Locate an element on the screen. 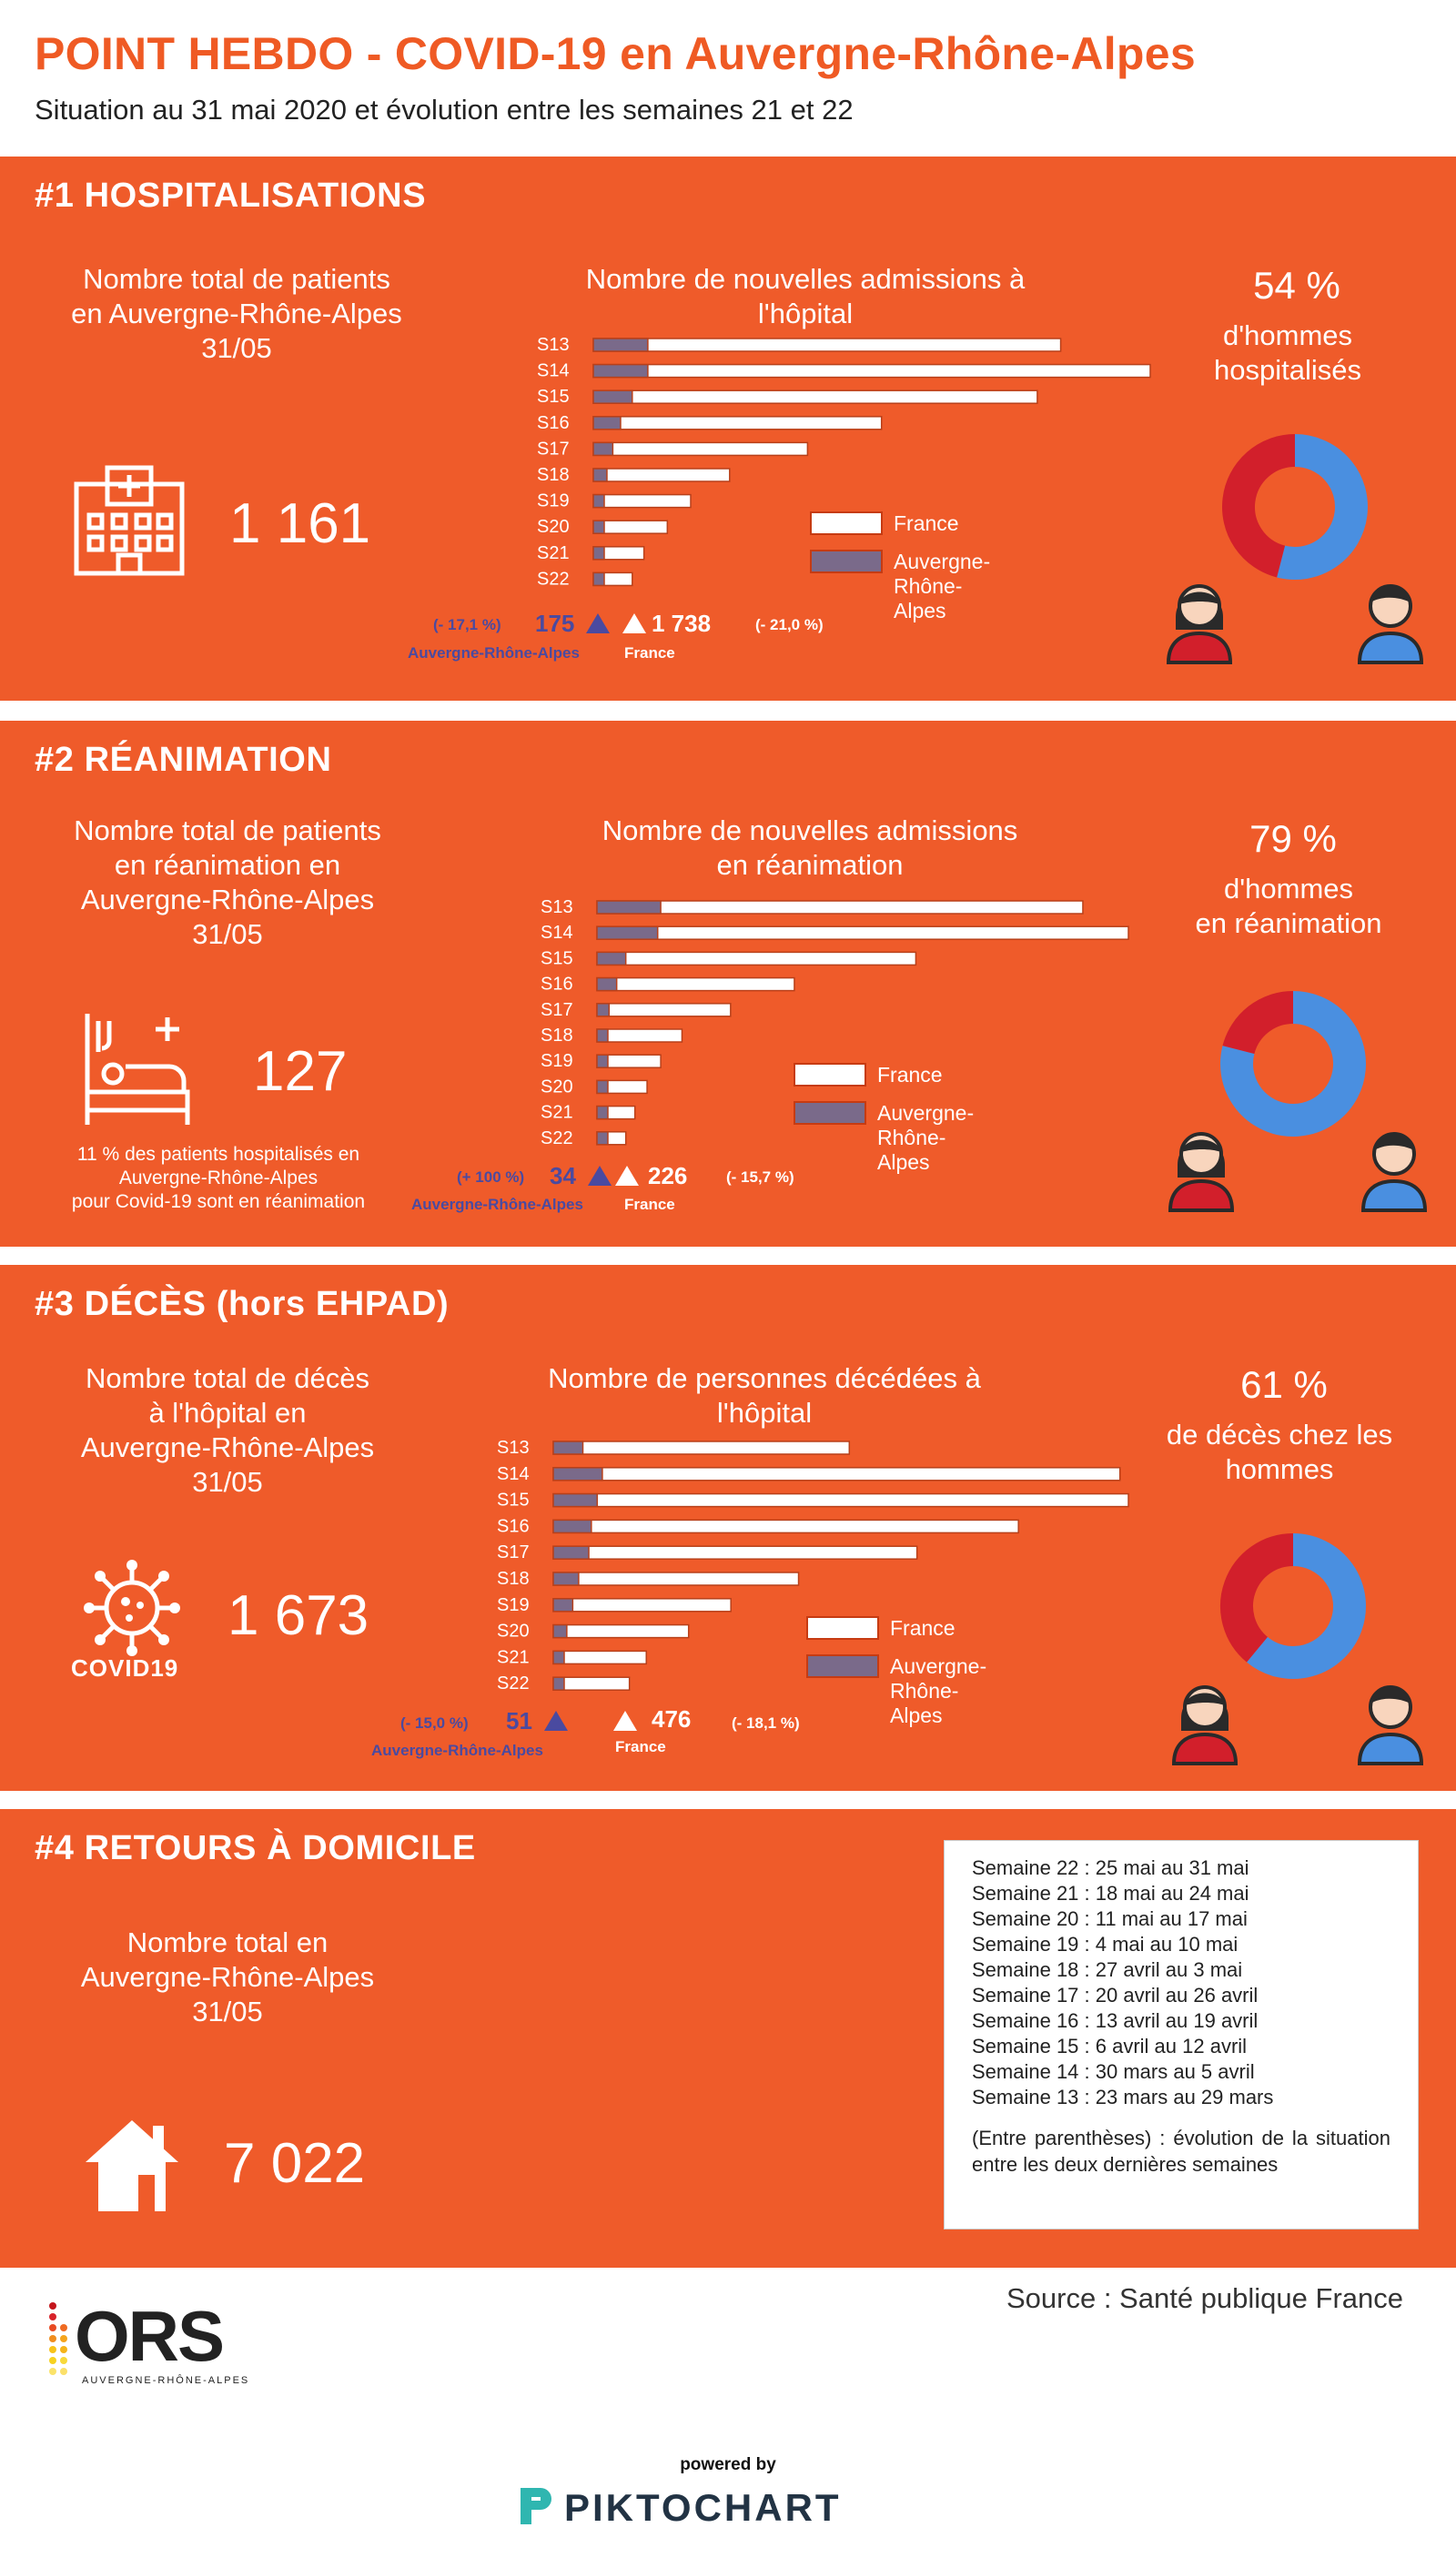 This screenshot has width=1456, height=2568. icu-bed-icon is located at coordinates (137, 1069).